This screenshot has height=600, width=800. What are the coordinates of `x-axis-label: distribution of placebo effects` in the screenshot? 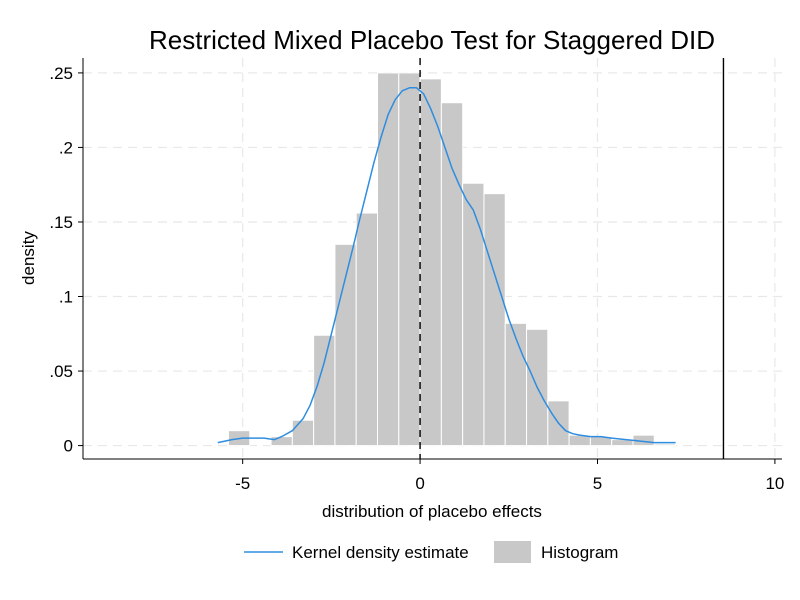 It's located at (432, 511).